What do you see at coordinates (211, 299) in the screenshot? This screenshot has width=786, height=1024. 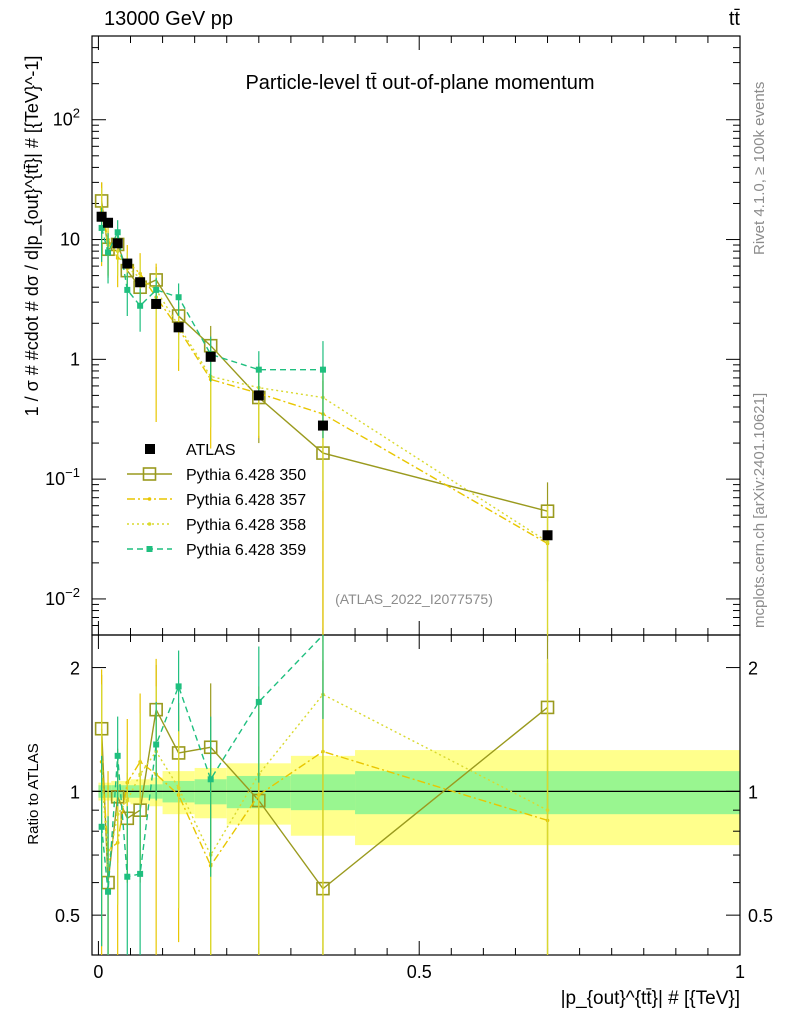 I see `series-line` at bounding box center [211, 299].